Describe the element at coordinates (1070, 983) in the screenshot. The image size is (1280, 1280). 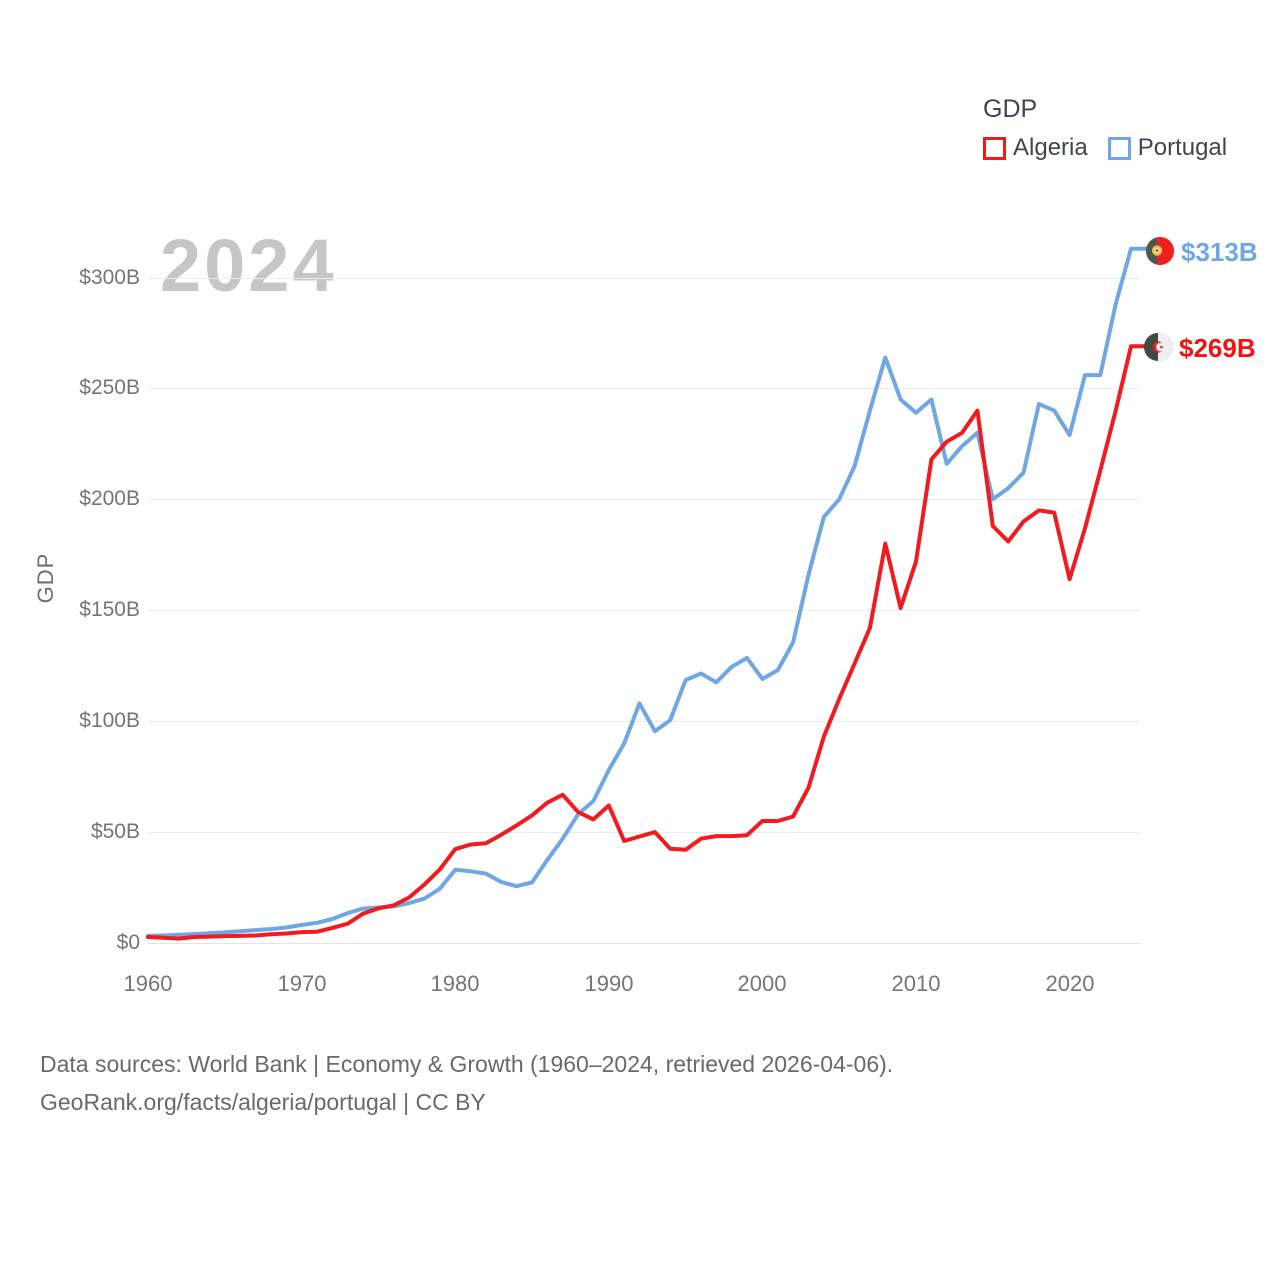
I see `x-tick-2020: 2020` at that location.